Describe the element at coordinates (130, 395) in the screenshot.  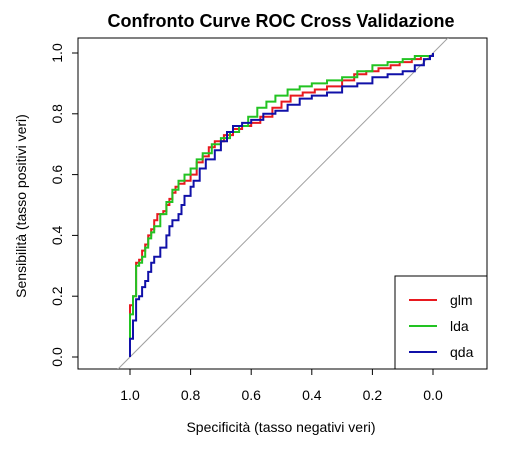
I see `x-tick-label: 1.0` at that location.